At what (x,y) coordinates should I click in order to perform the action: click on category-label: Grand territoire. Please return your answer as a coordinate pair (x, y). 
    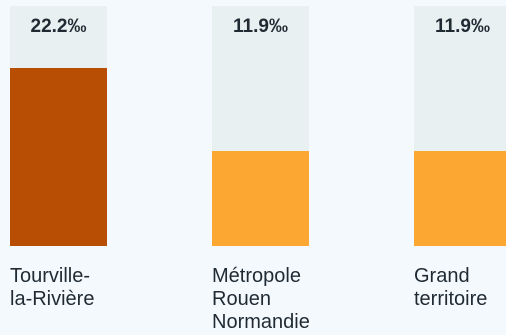
    Looking at the image, I should click on (451, 287).